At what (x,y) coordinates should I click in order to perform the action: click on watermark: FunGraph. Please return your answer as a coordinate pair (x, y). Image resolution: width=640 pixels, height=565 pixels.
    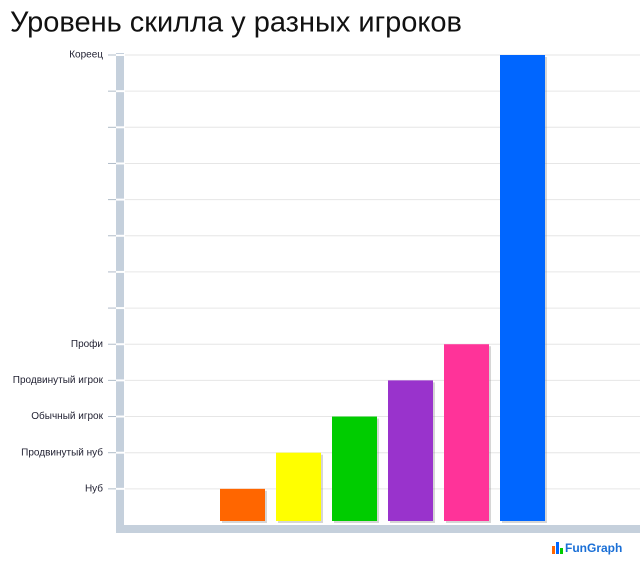
    Looking at the image, I should click on (593, 548).